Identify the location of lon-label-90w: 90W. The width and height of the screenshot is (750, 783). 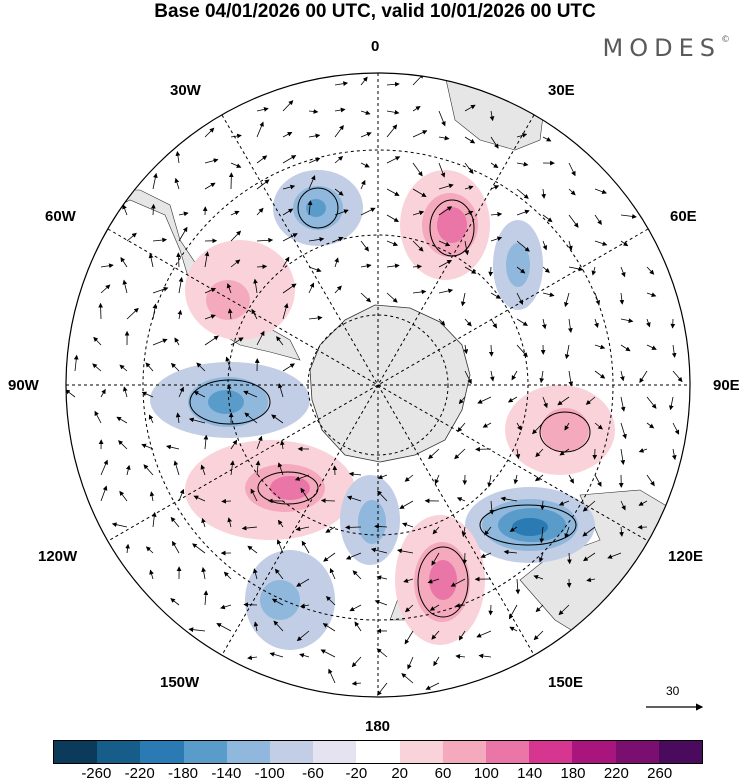
(23, 385).